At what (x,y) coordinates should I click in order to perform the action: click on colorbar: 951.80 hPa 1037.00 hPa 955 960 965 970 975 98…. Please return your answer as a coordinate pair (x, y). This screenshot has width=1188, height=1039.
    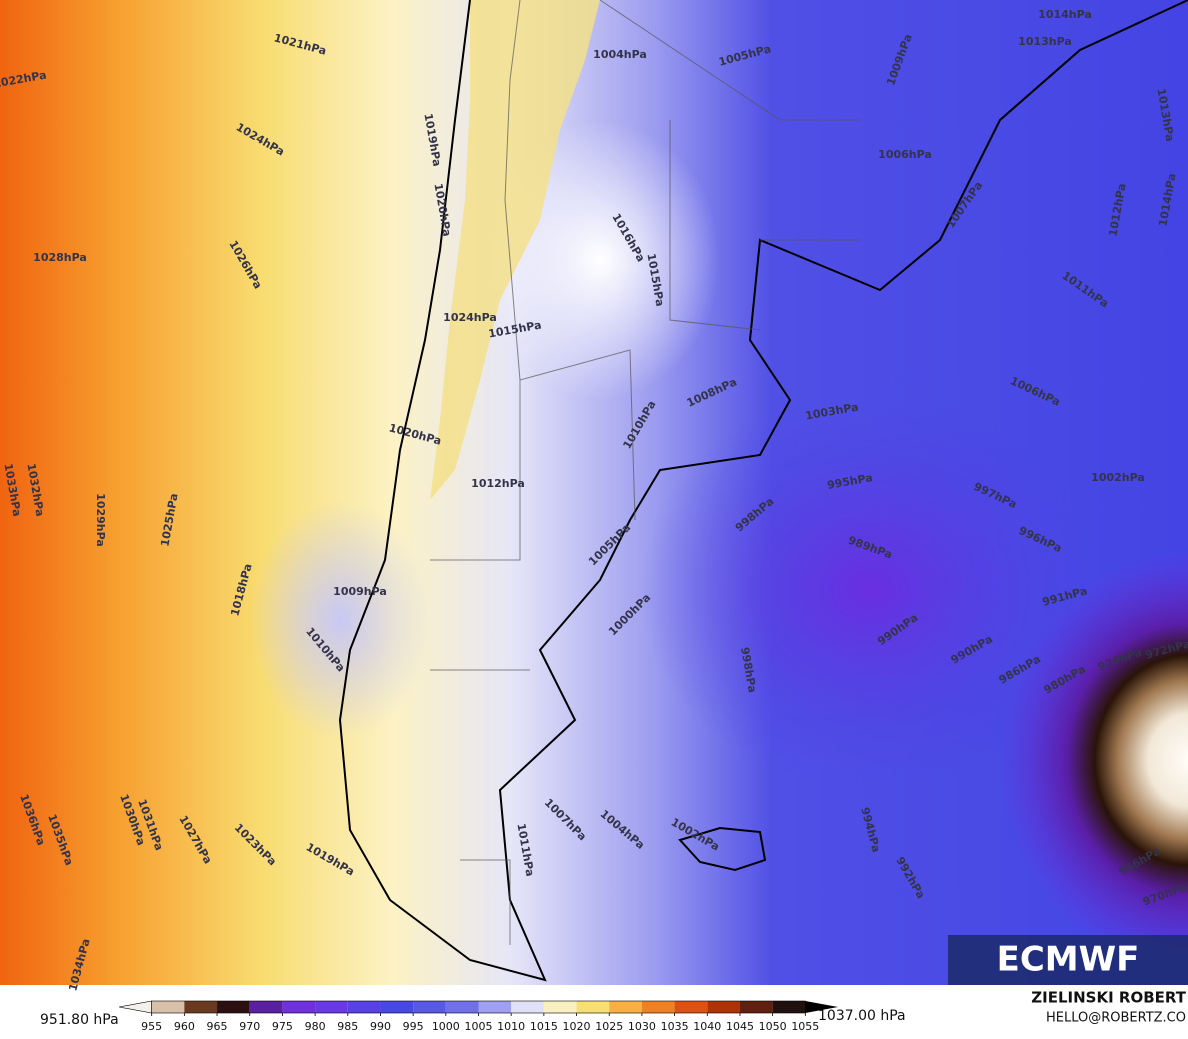
    Looking at the image, I should click on (473, 1016).